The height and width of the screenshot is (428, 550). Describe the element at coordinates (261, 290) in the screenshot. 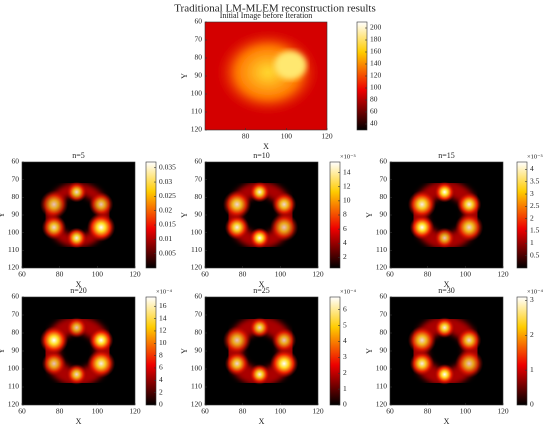

I see `panel-title: n=25` at that location.